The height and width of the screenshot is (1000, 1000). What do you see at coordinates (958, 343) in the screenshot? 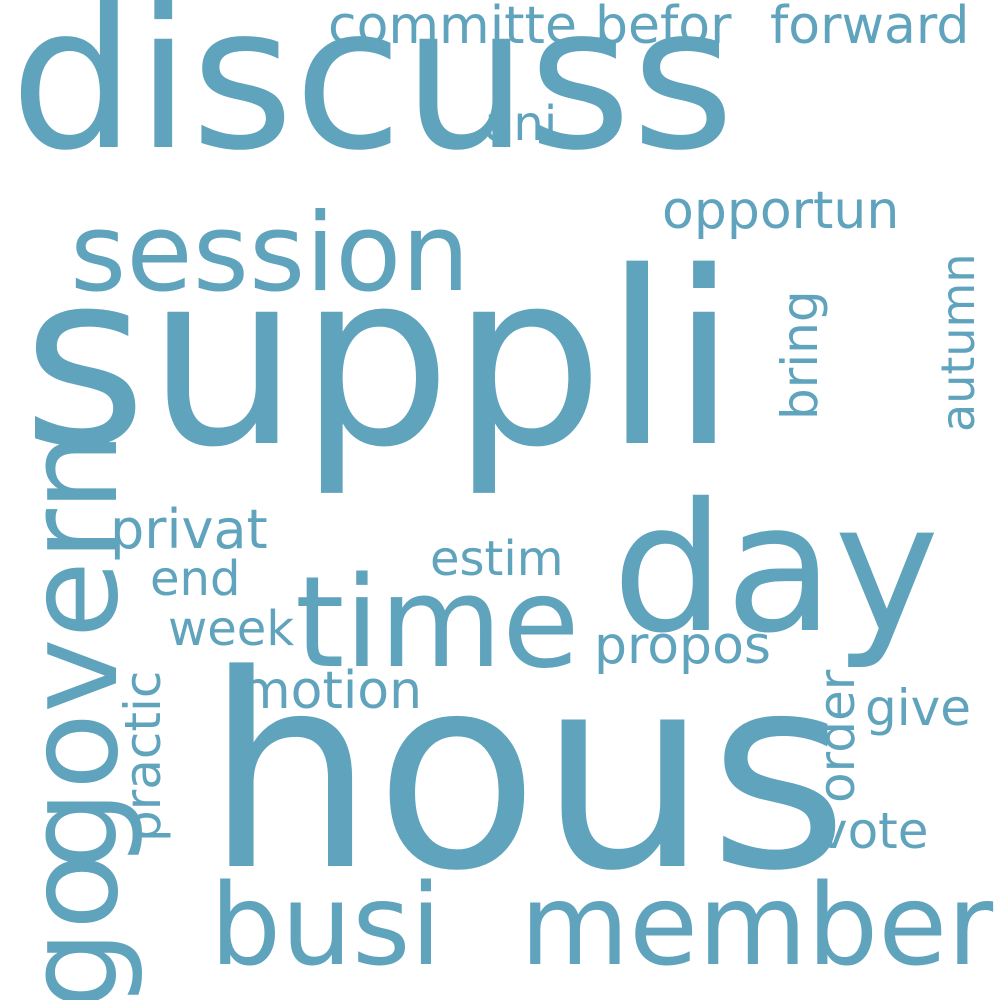
I see `word-autumn: autumn` at bounding box center [958, 343].